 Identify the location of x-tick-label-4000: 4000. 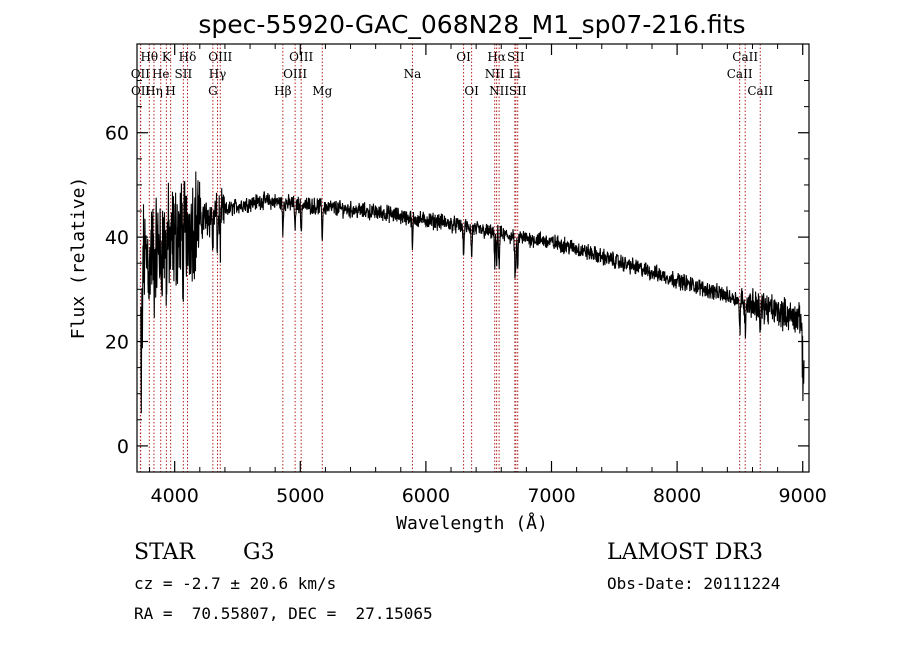
(175, 496).